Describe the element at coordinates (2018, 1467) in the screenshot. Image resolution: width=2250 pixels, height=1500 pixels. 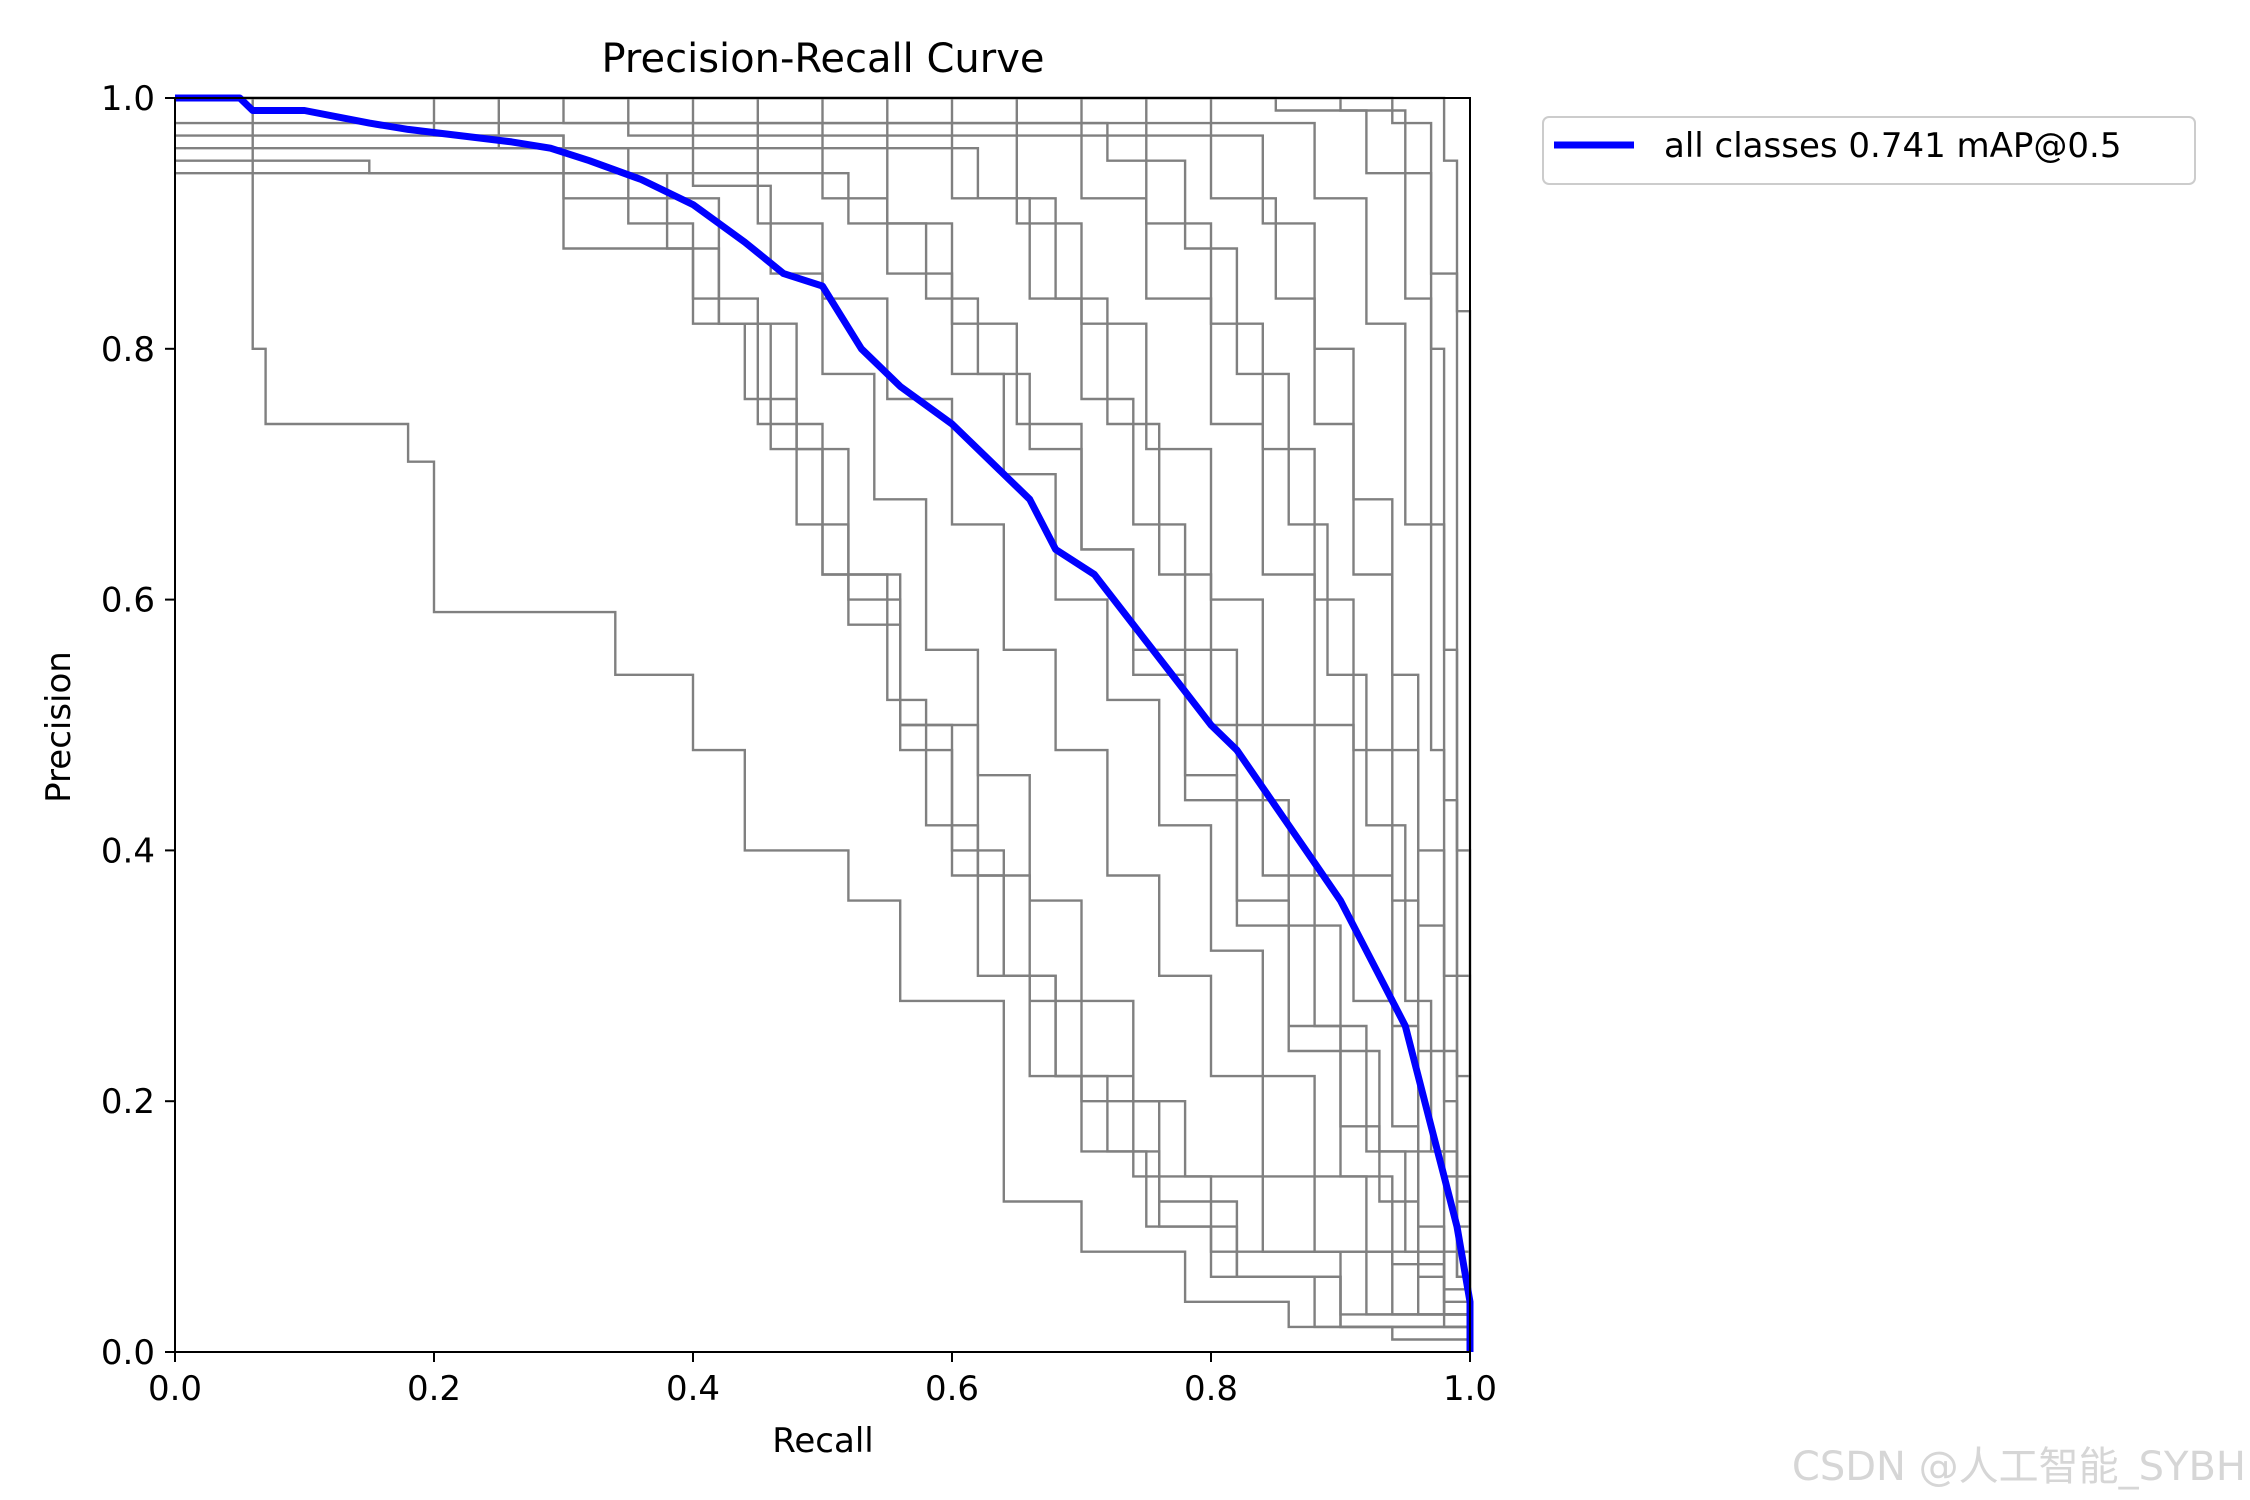
I see `watermark: CSDN @人工智能_SYBH` at that location.